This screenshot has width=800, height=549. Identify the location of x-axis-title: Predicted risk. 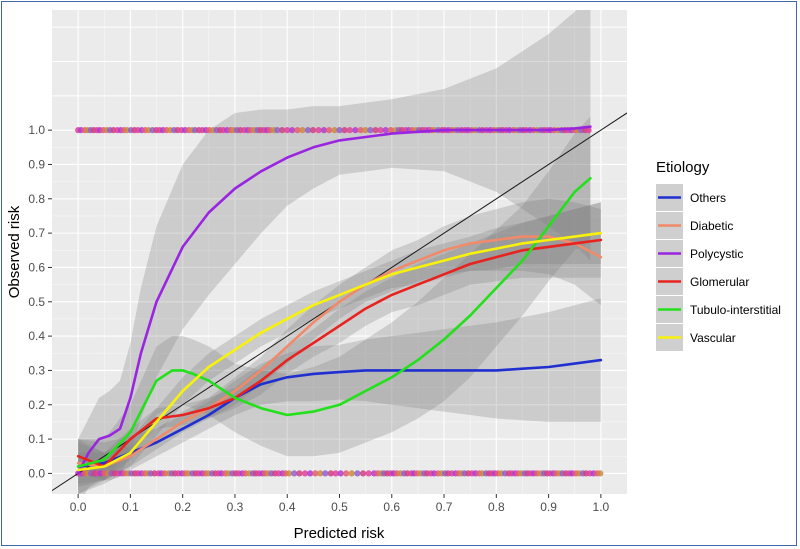
(339, 533).